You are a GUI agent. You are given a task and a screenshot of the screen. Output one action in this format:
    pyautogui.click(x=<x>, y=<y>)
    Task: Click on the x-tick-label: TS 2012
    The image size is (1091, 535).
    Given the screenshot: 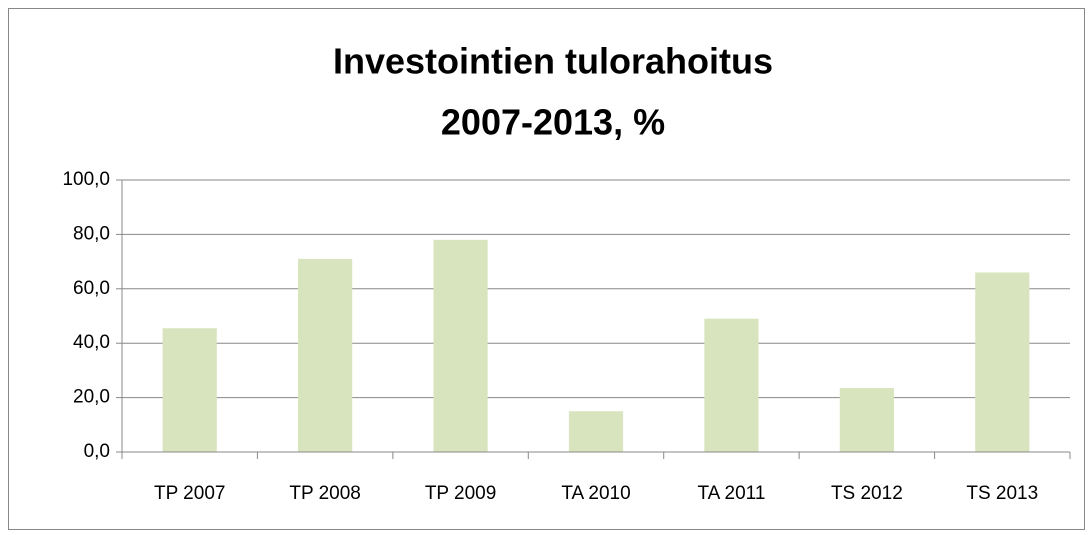 What is the action you would take?
    pyautogui.click(x=867, y=493)
    